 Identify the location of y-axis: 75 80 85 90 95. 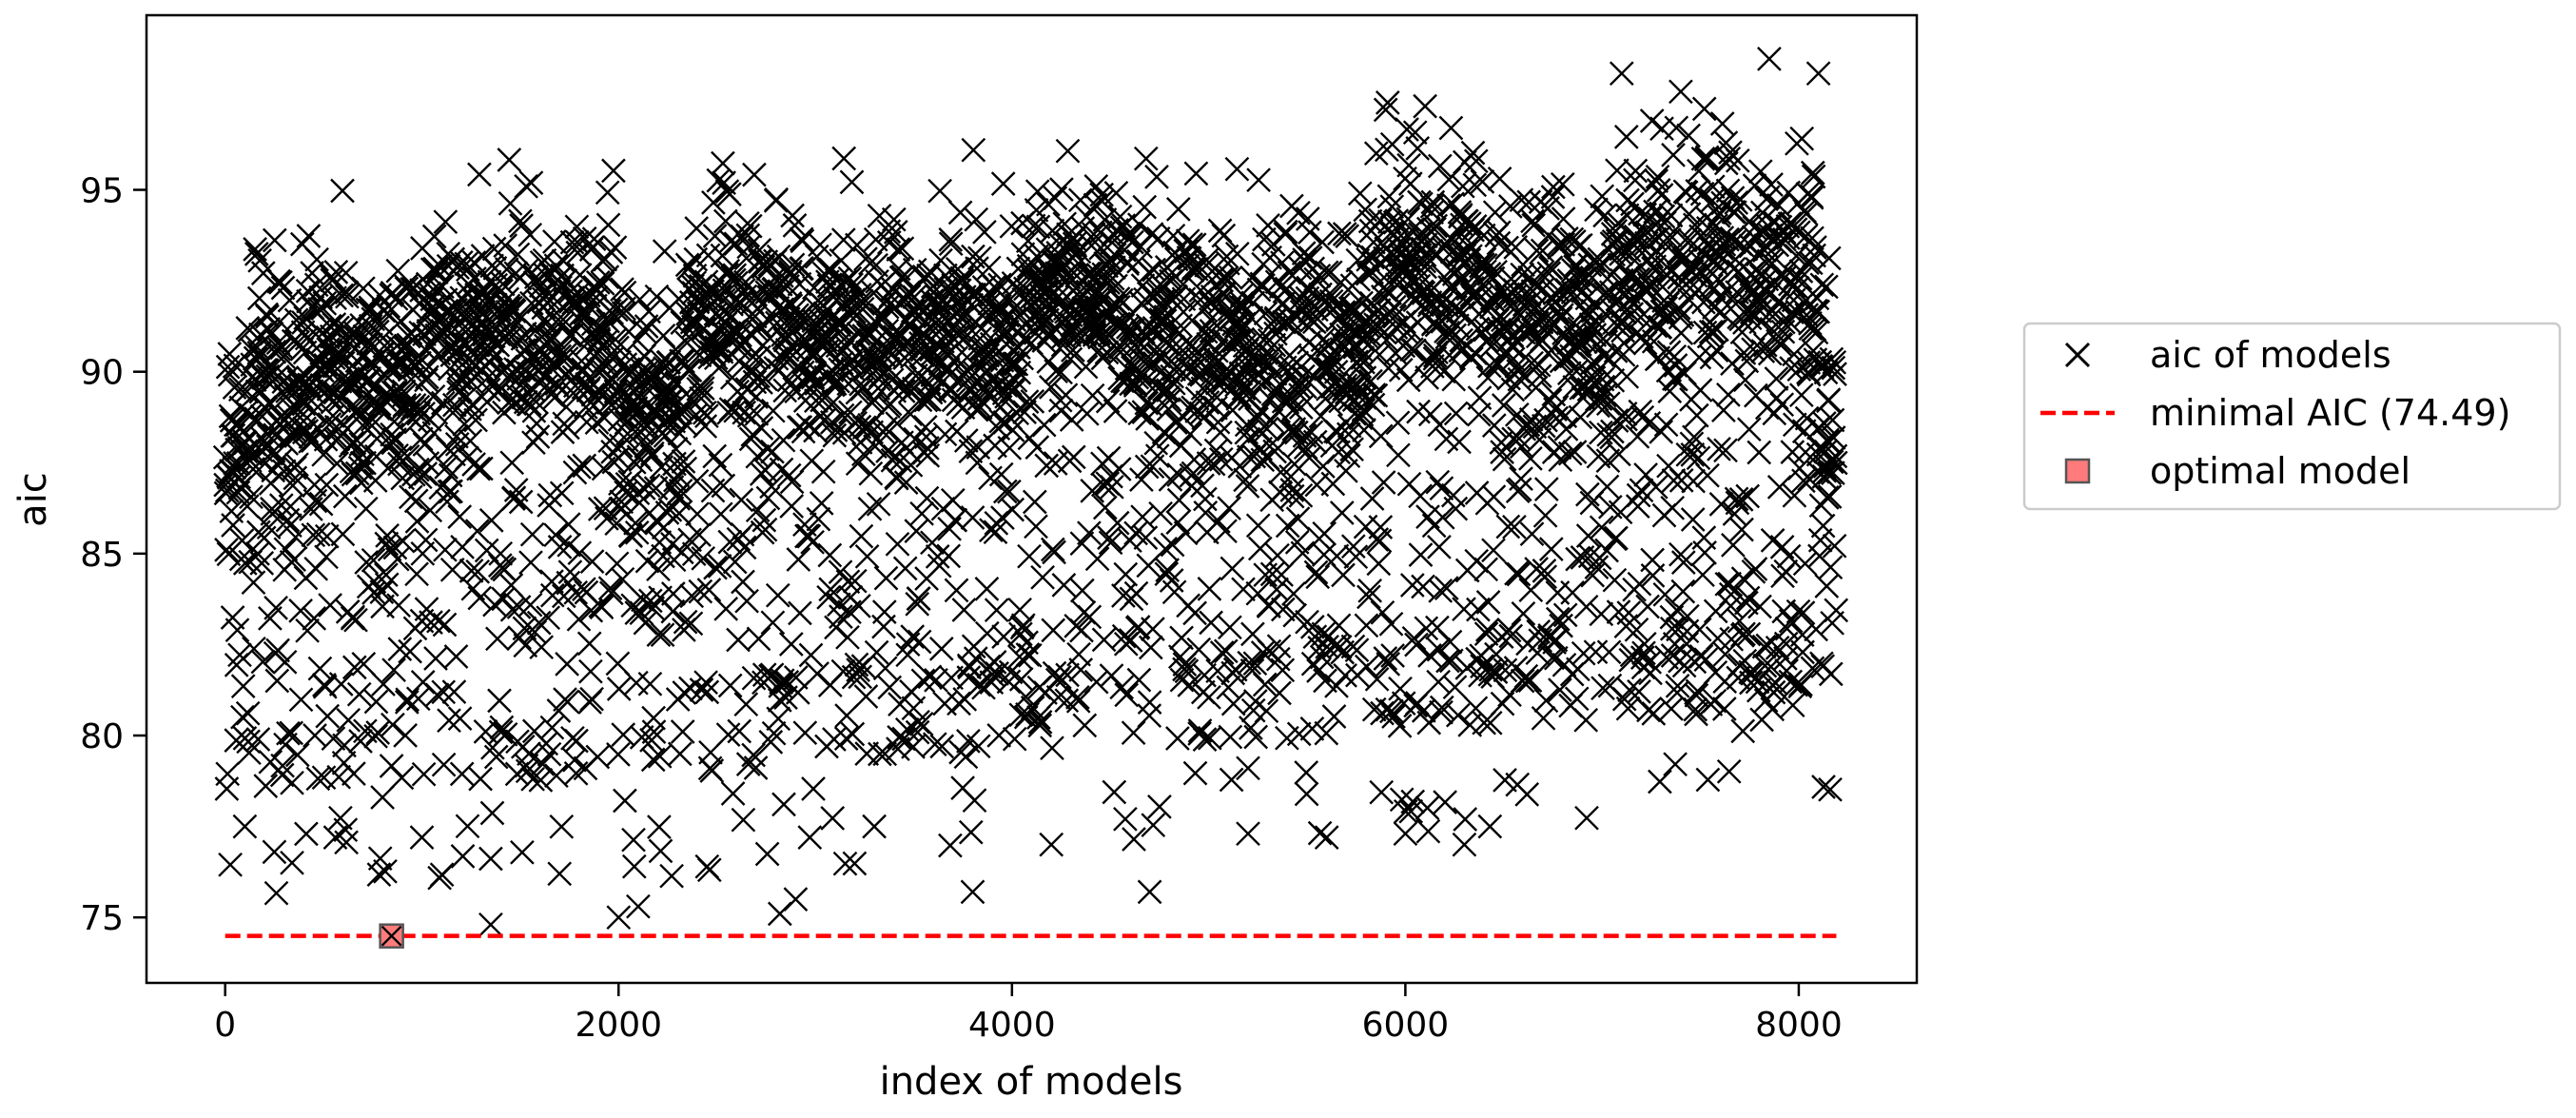
(113, 555).